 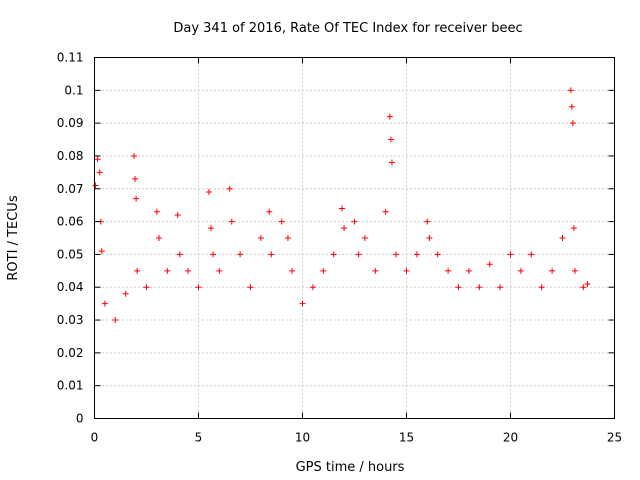 I want to click on y-tick-label: 0.05, so click(x=70, y=254).